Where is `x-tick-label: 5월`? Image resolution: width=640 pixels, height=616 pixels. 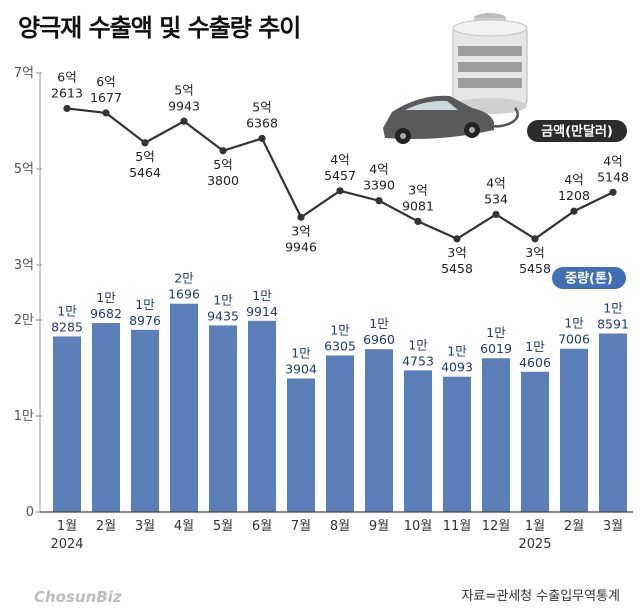
x-tick-label: 5월 is located at coordinates (223, 526).